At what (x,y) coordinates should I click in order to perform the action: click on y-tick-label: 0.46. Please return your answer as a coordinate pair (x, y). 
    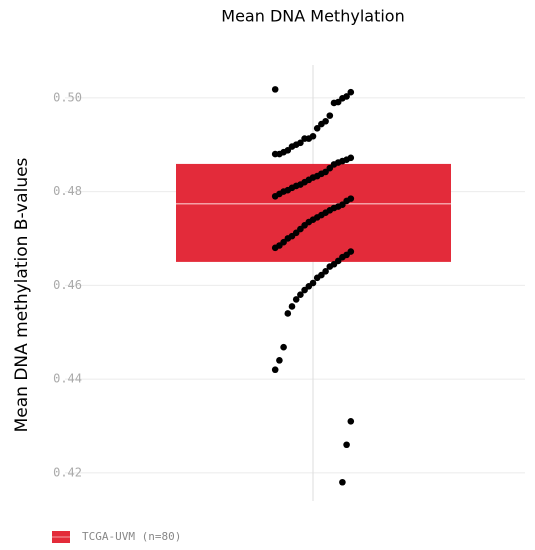
    Looking at the image, I should click on (67, 285).